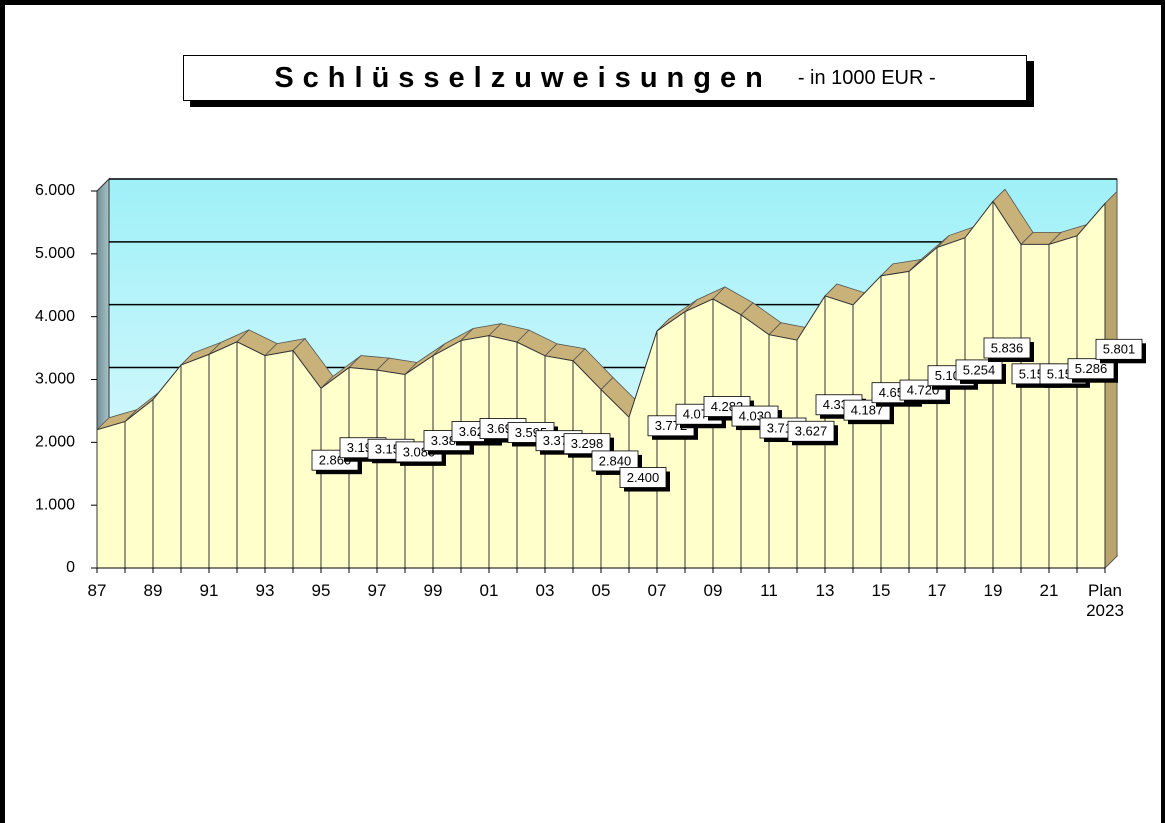 This screenshot has width=1165, height=823. I want to click on x-tick-label: 87, so click(97, 590).